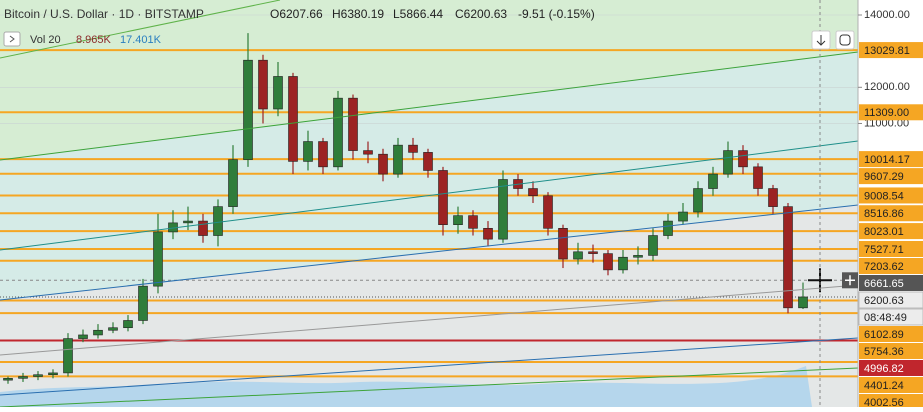 The image size is (923, 412). Describe the element at coordinates (884, 232) in the screenshot. I see `price-label: 8023.01` at that location.